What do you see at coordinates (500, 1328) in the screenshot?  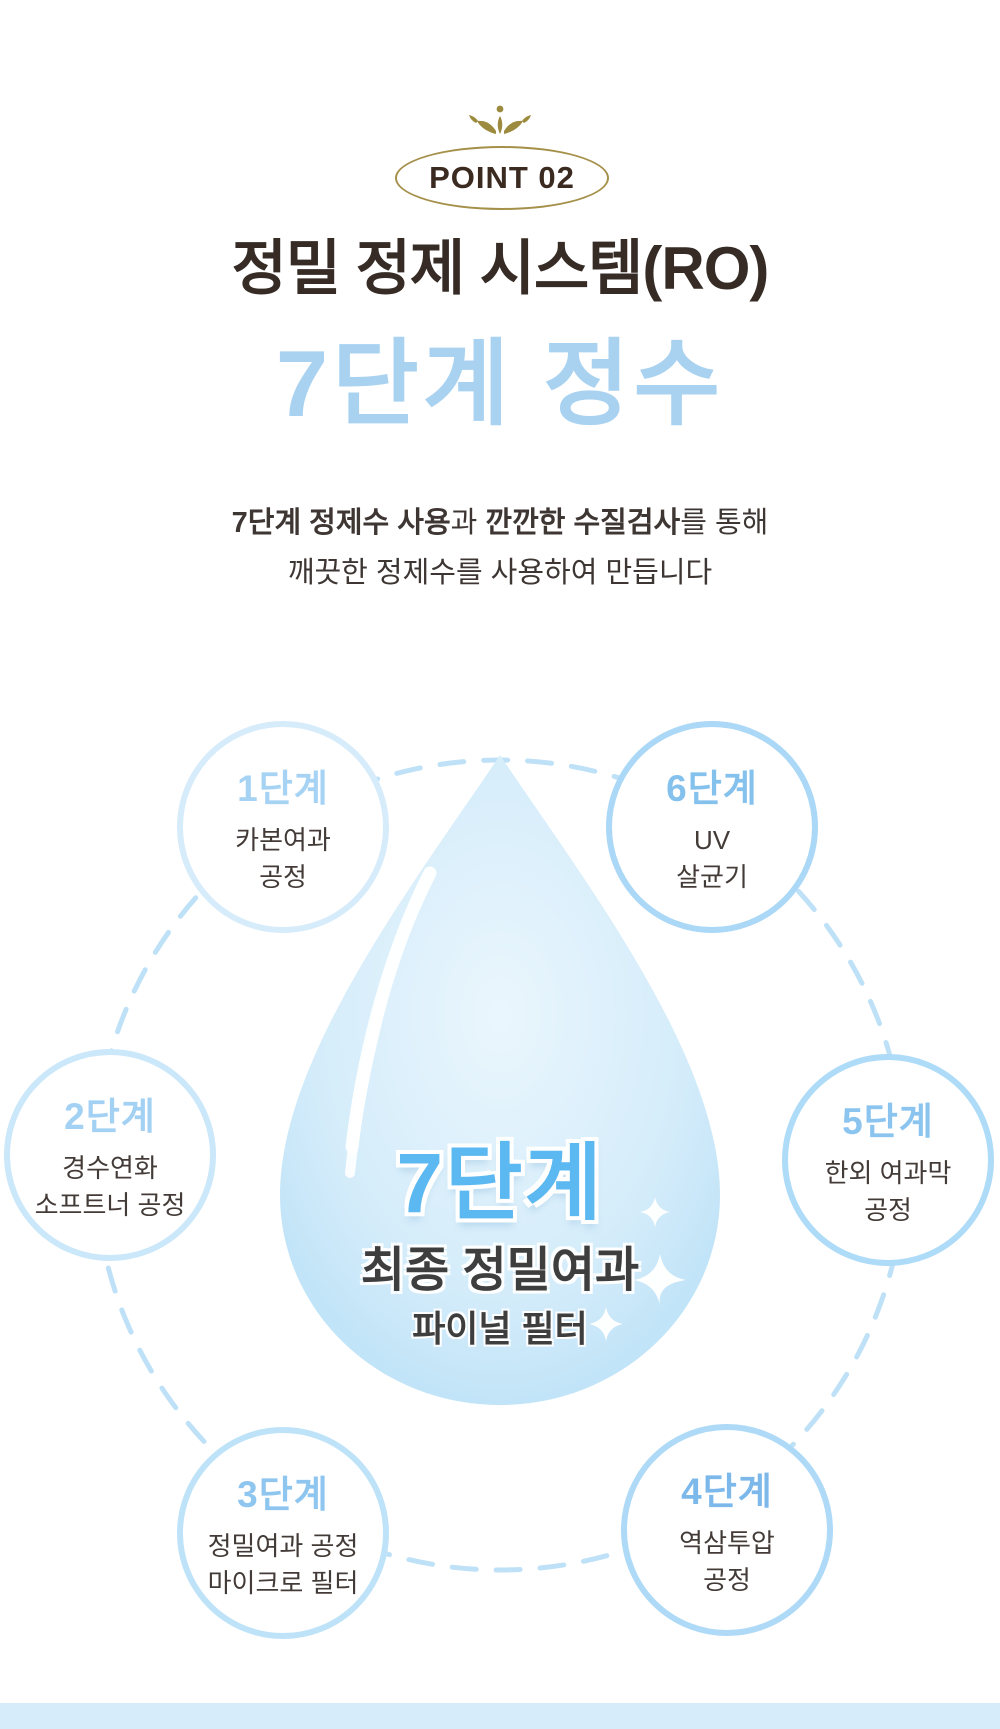 I see `drop-sub-label: 파이널 필터` at bounding box center [500, 1328].